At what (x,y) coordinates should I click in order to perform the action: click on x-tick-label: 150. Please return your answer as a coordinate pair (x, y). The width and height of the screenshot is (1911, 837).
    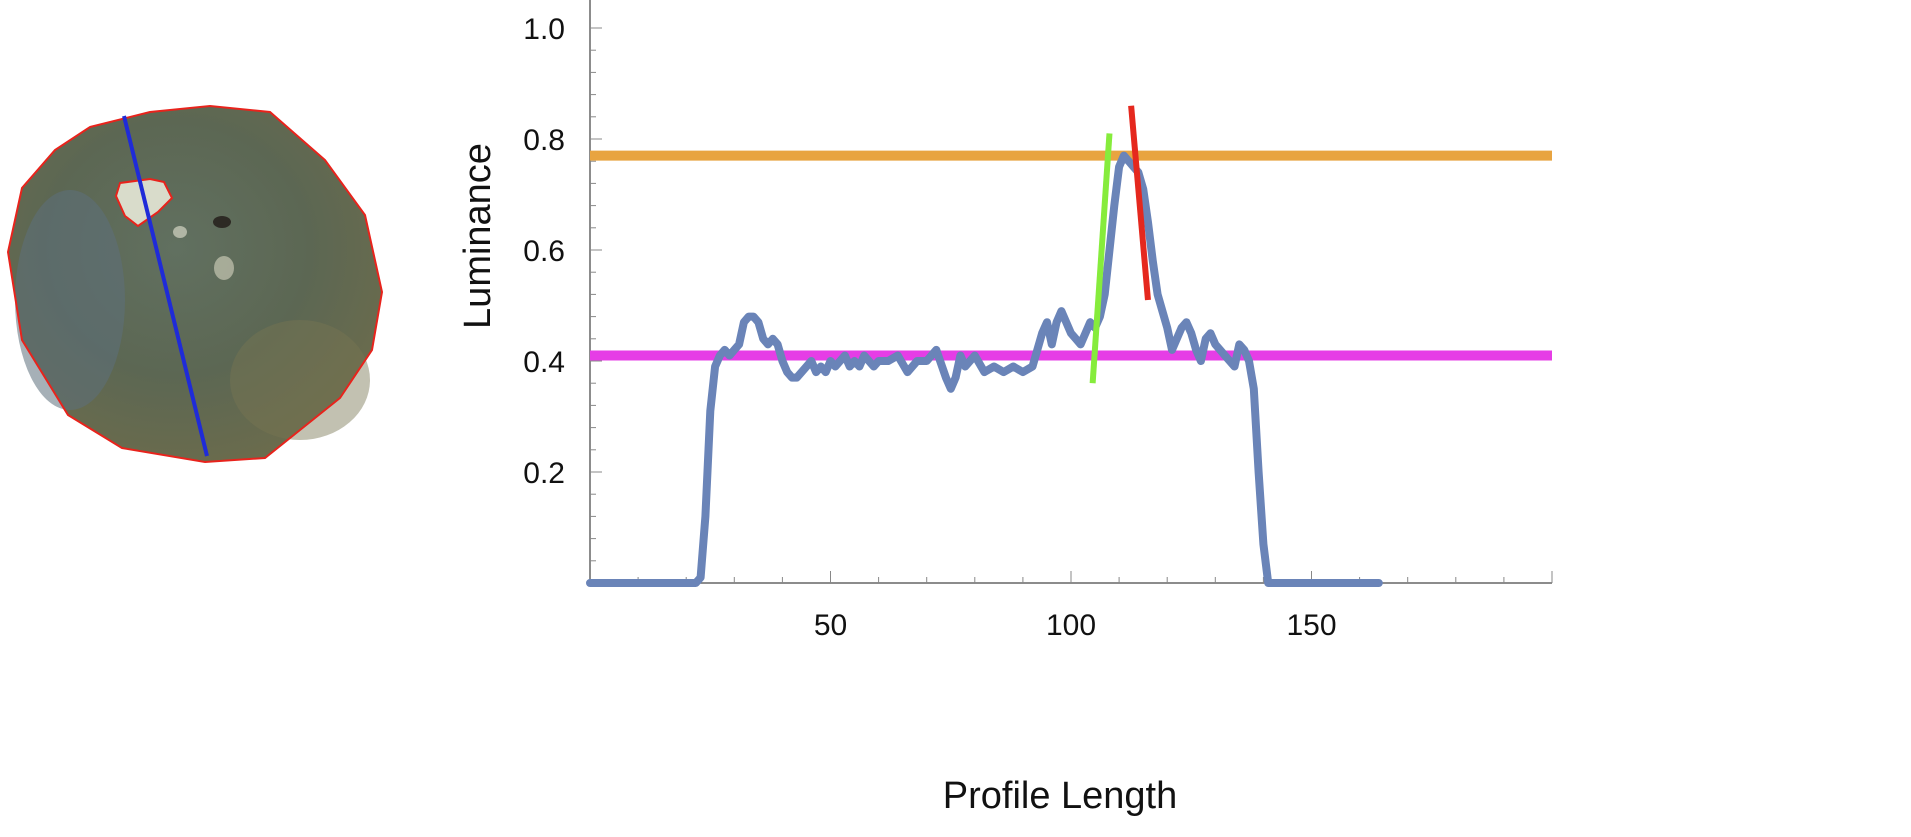
    Looking at the image, I should click on (1311, 625).